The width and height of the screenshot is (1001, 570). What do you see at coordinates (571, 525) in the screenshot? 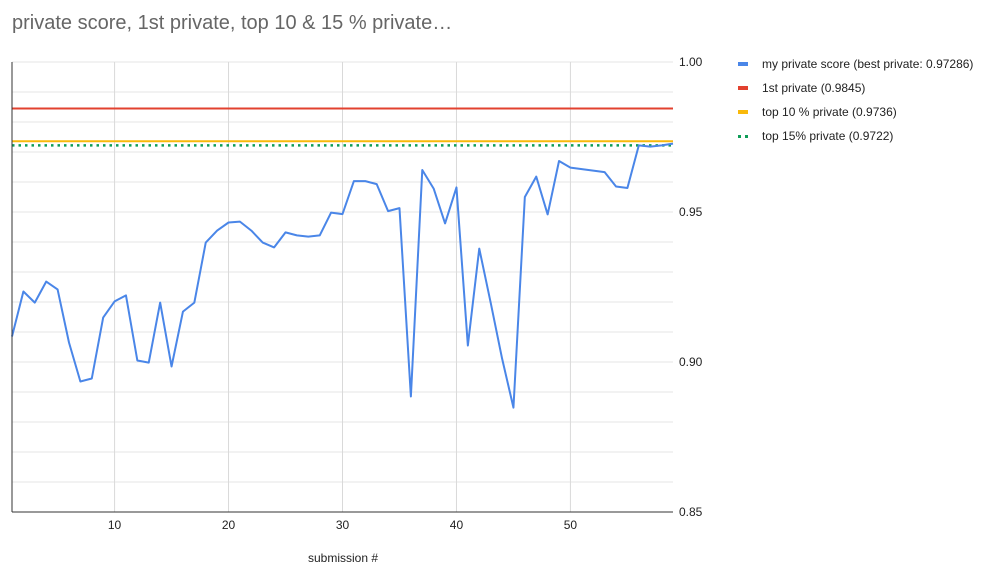
I see `x-tick-label: 50` at bounding box center [571, 525].